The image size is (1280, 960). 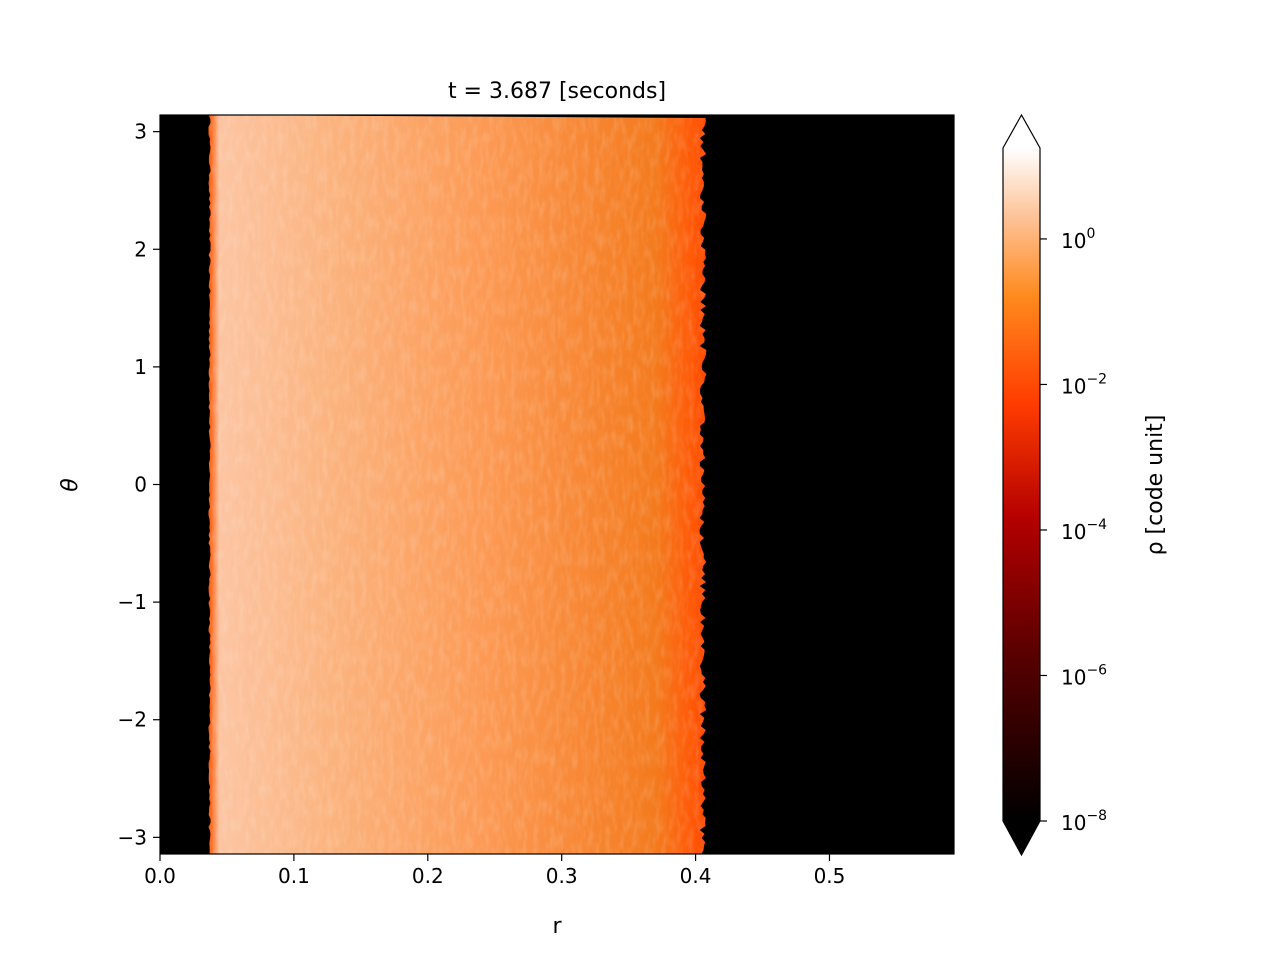 I want to click on x-axis-ticks: 0.0 0.1 0.2 0.3 0.4 0.5, so click(x=494, y=871).